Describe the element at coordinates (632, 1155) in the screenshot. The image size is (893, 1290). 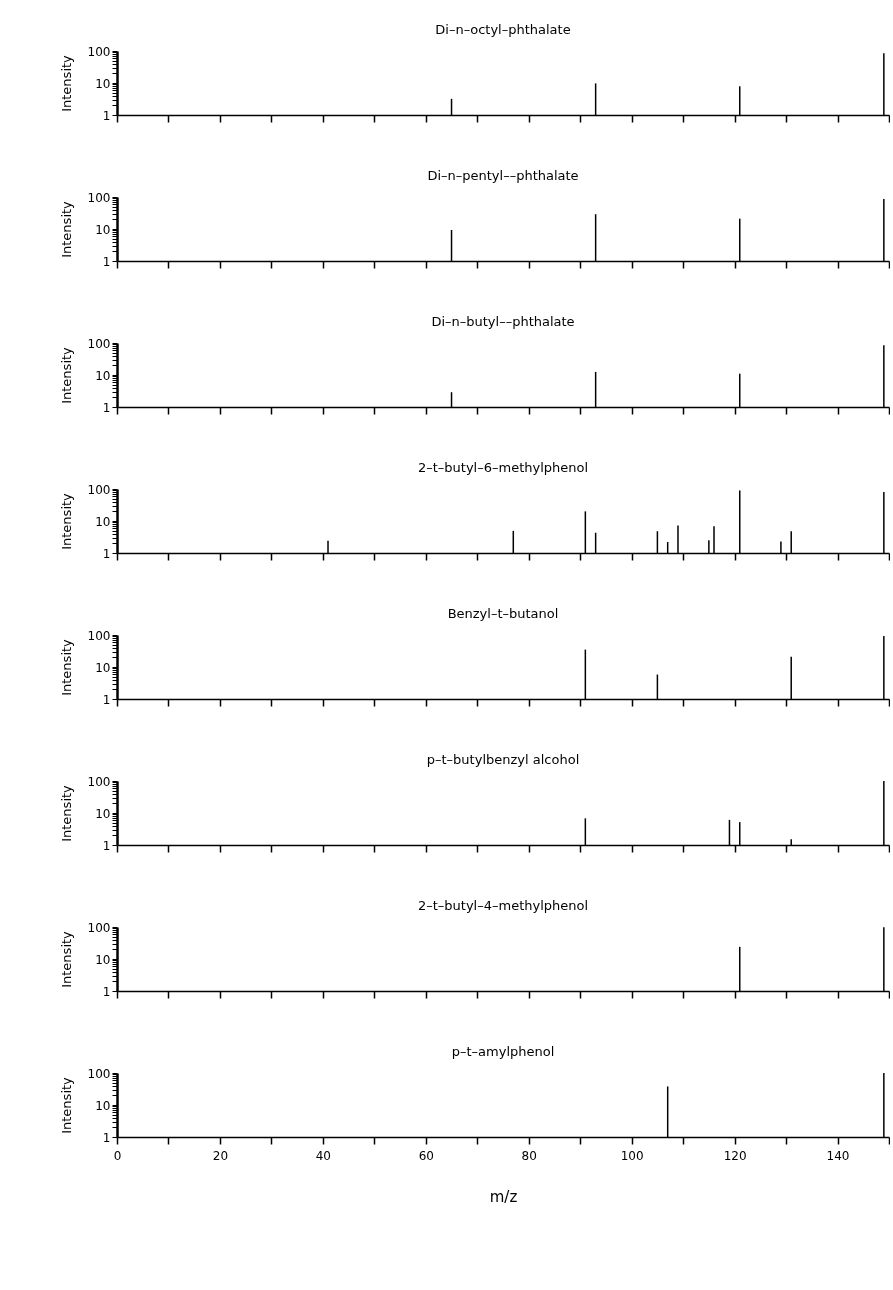
I see `x-tick-label: 100` at that location.